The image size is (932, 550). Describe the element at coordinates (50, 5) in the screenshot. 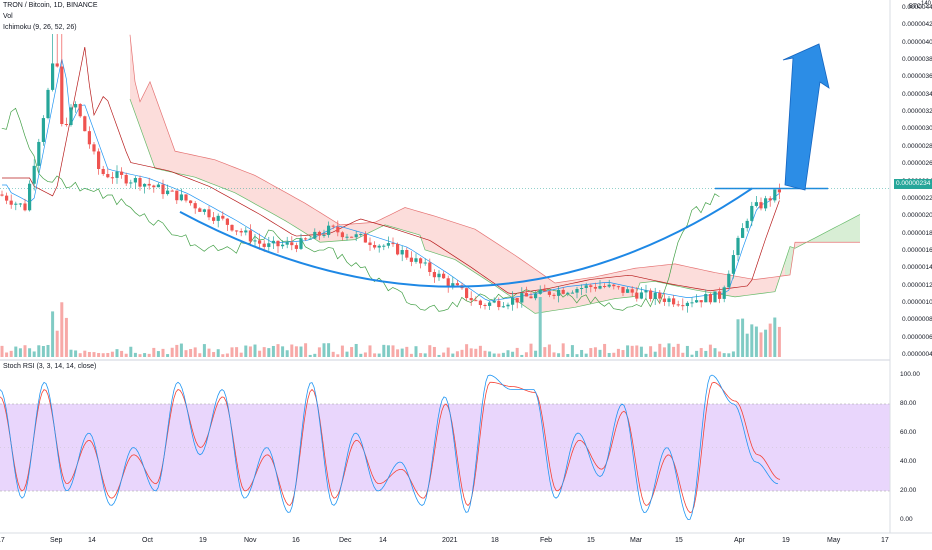

I see `symbol-legend: TRON / Bitcoin, 1D, BINANCE` at that location.